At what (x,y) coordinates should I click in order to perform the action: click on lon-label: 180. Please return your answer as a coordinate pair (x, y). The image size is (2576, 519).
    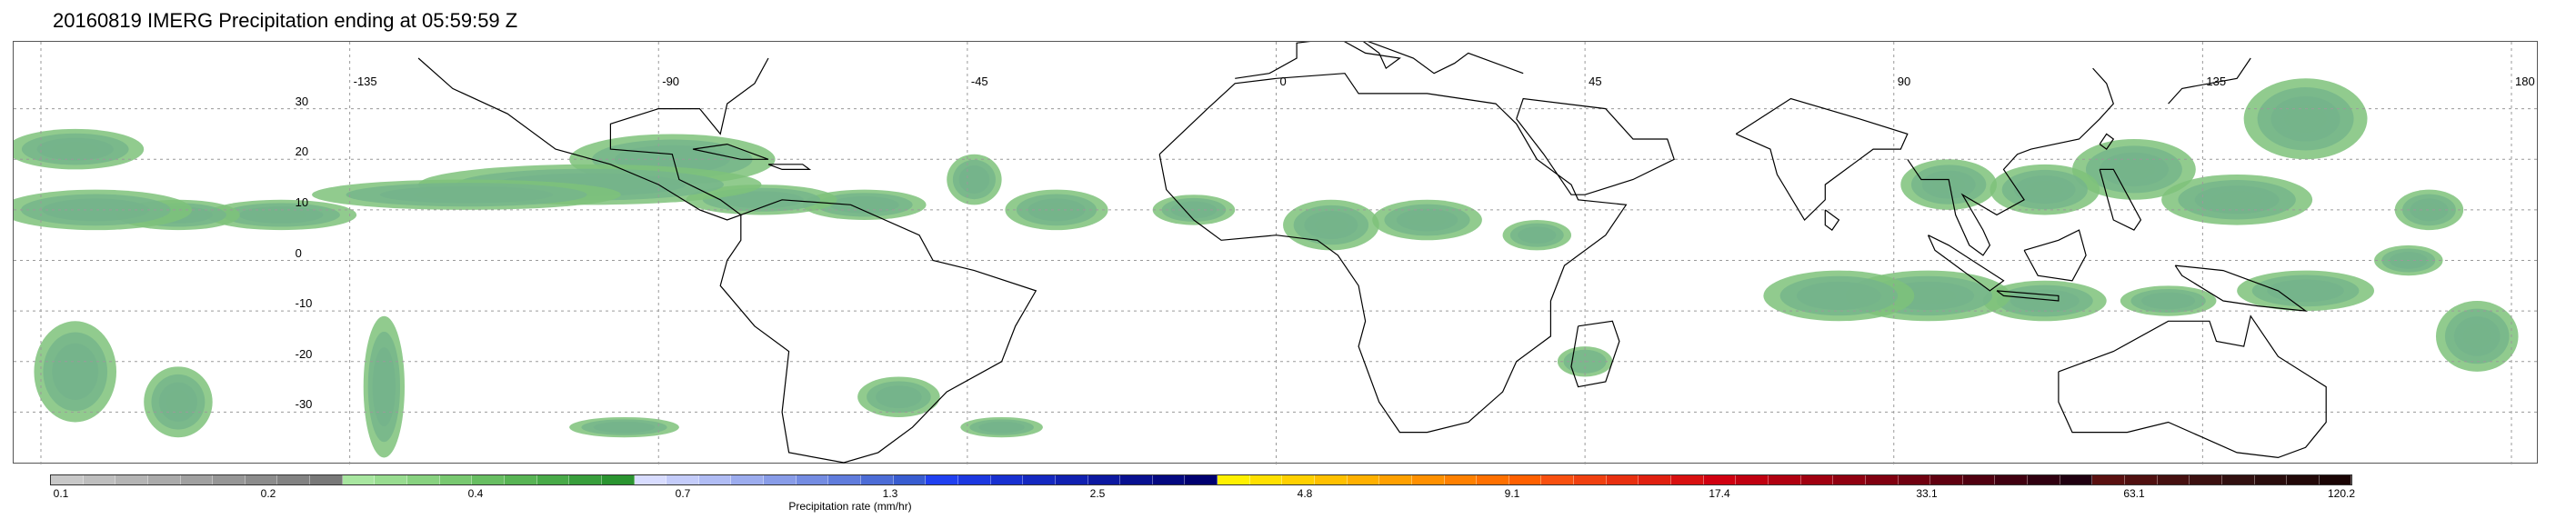
    Looking at the image, I should click on (2525, 81).